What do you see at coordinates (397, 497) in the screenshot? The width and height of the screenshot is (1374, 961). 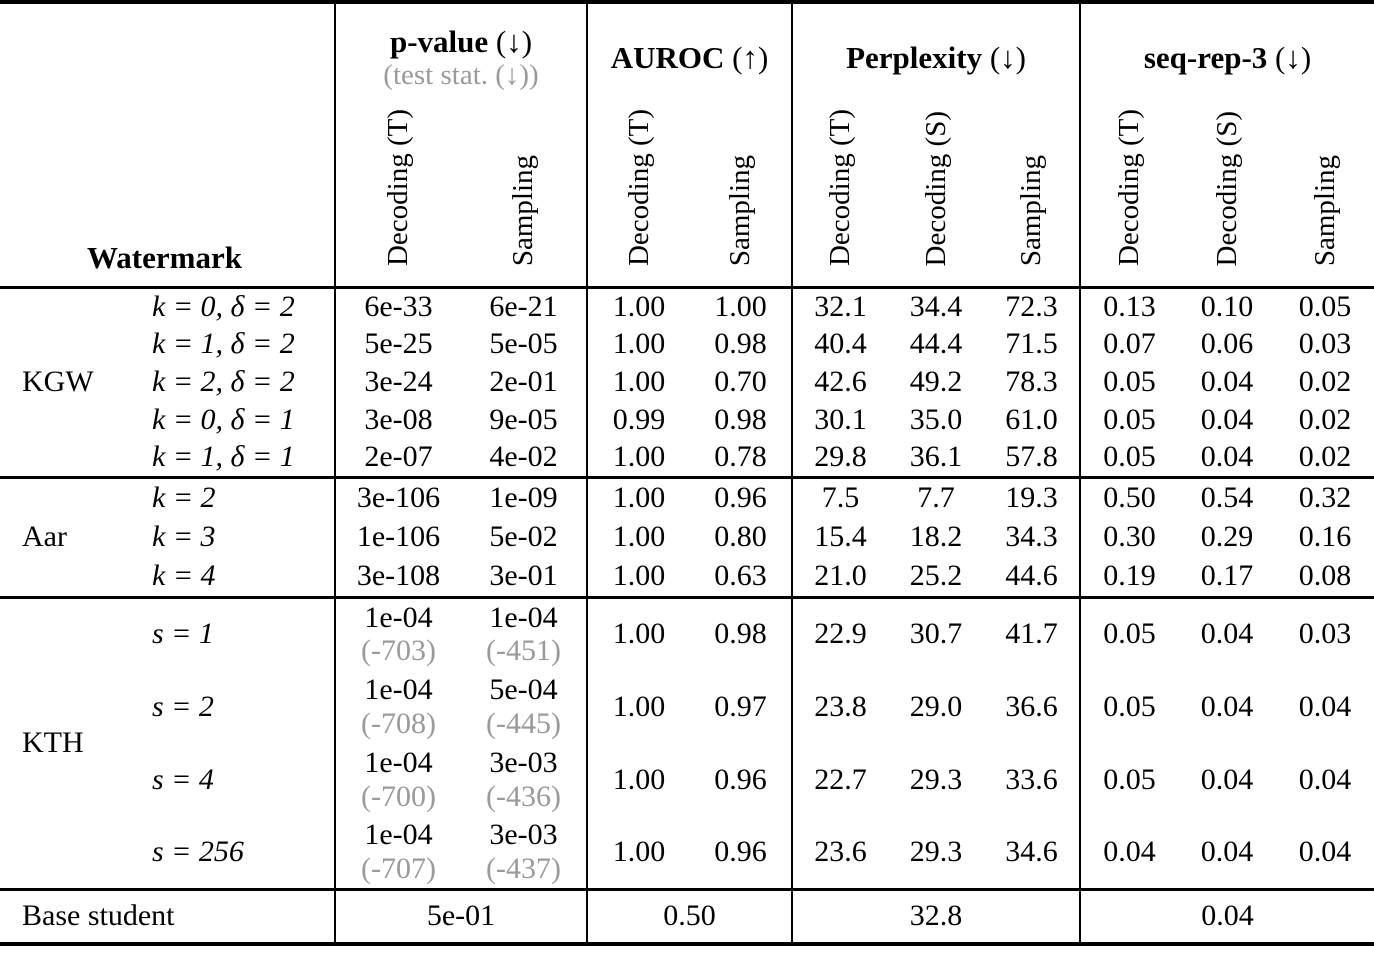 I see `cell-pvalue-decoding: 3e-106` at bounding box center [397, 497].